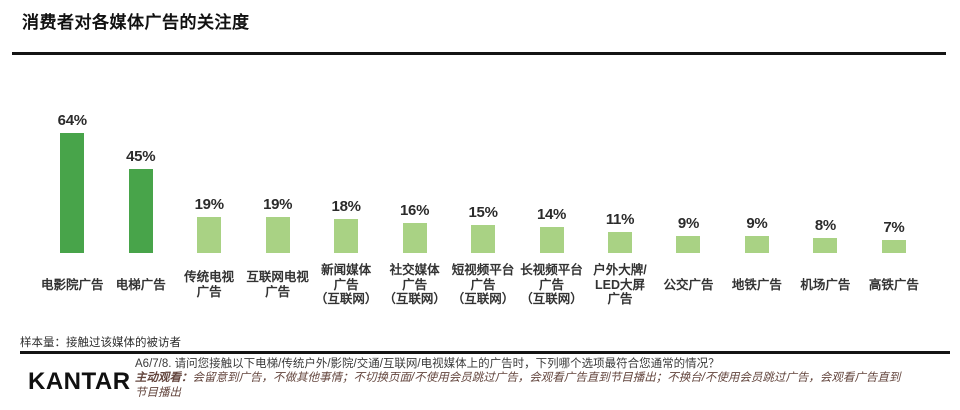 Image resolution: width=960 pixels, height=410 pixels. What do you see at coordinates (136, 22) in the screenshot?
I see `page-title: 消费者对各媒体广告的关注度` at bounding box center [136, 22].